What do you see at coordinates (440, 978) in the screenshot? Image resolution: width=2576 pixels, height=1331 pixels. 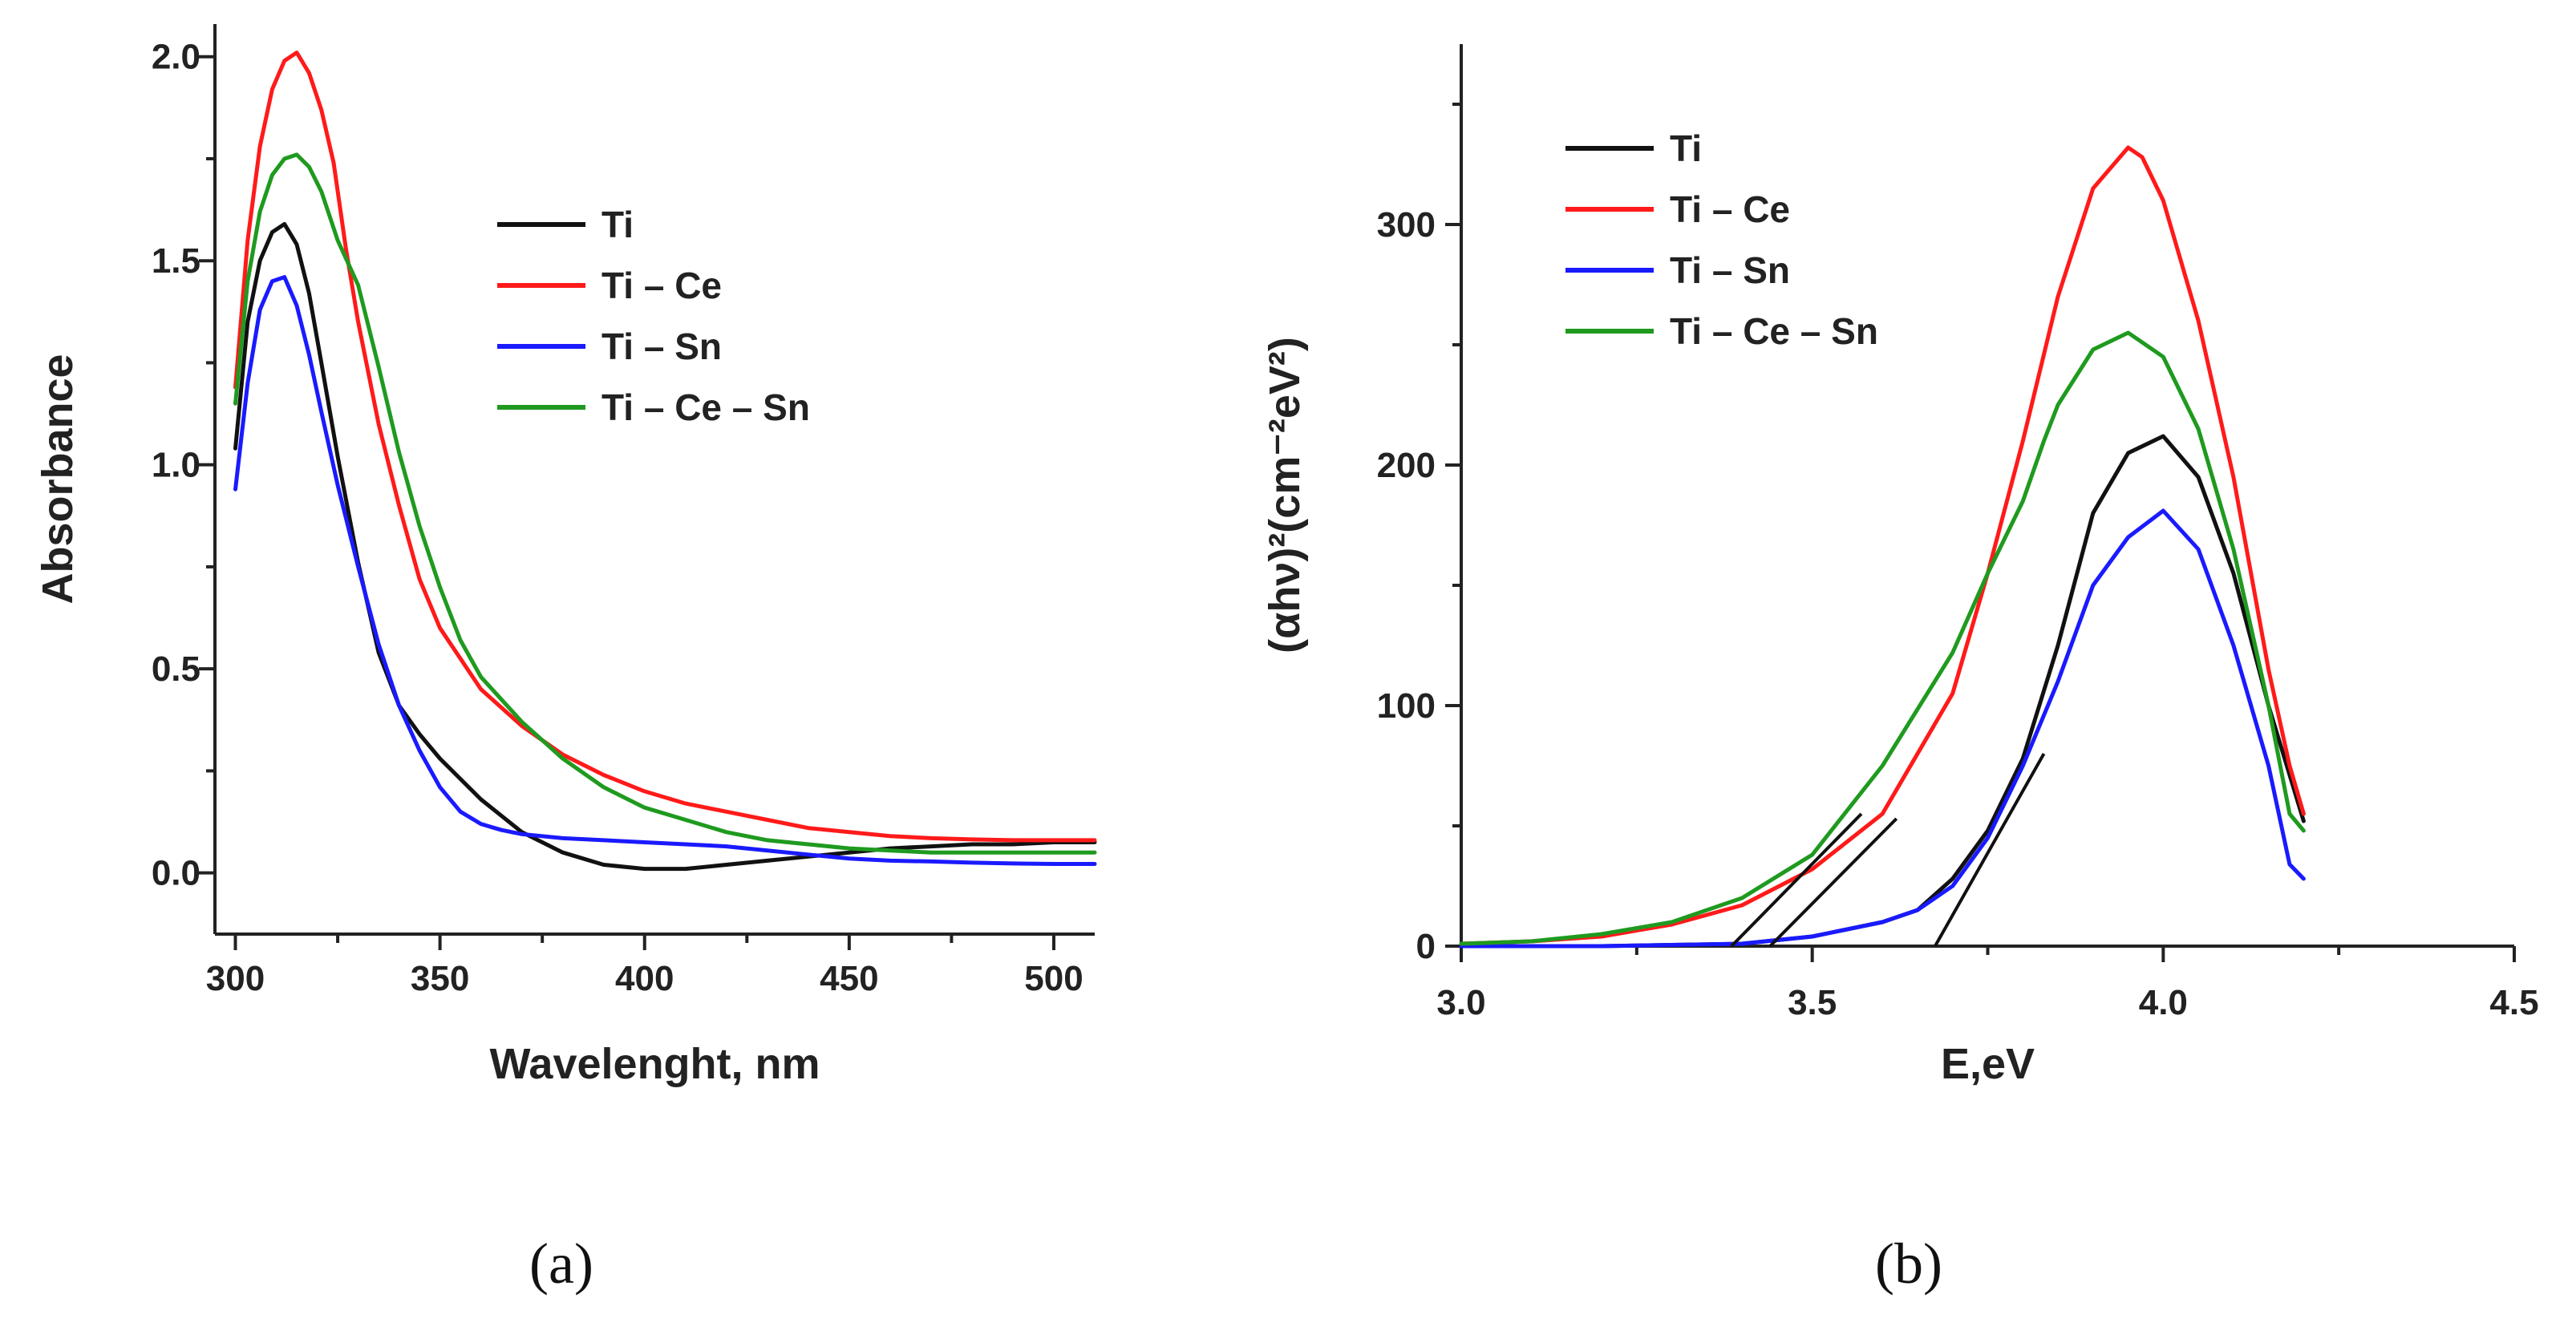 I see `x-tick-label: 350` at bounding box center [440, 978].